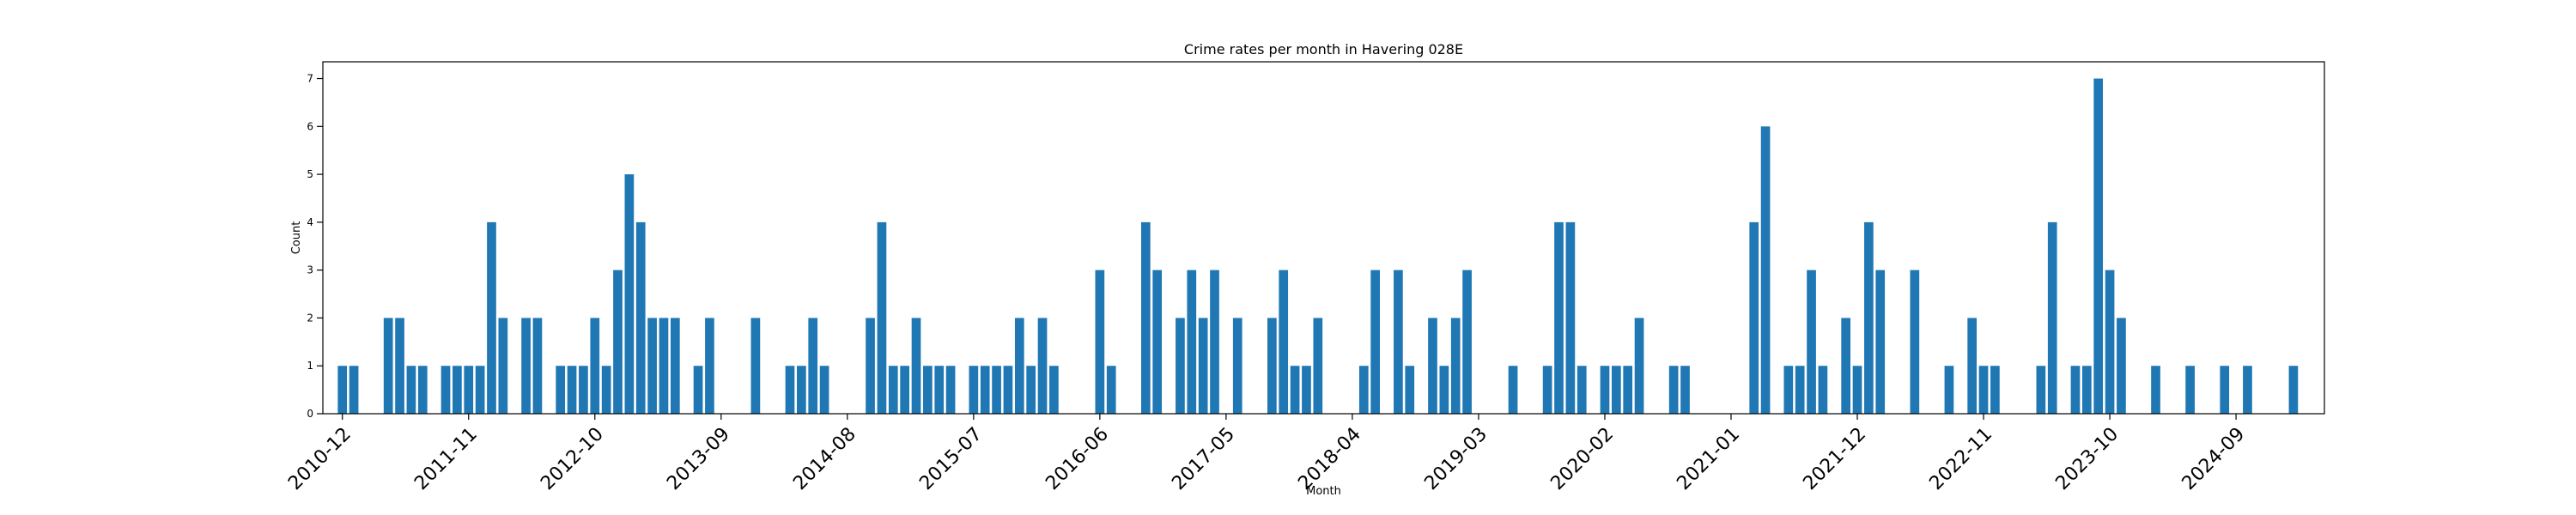  I want to click on y-axis-label: Count, so click(296, 238).